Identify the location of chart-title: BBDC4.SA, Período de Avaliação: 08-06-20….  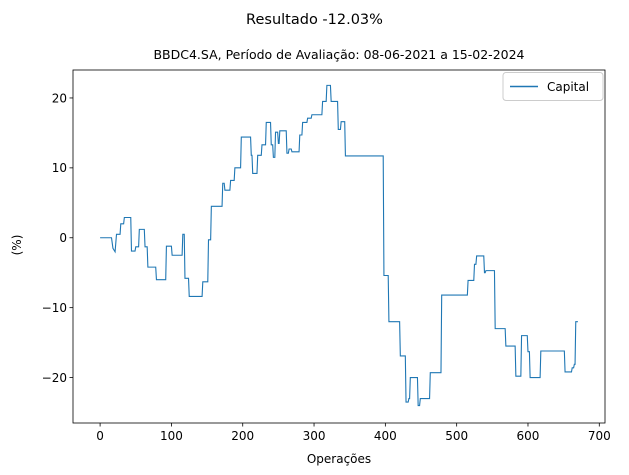
(338, 54).